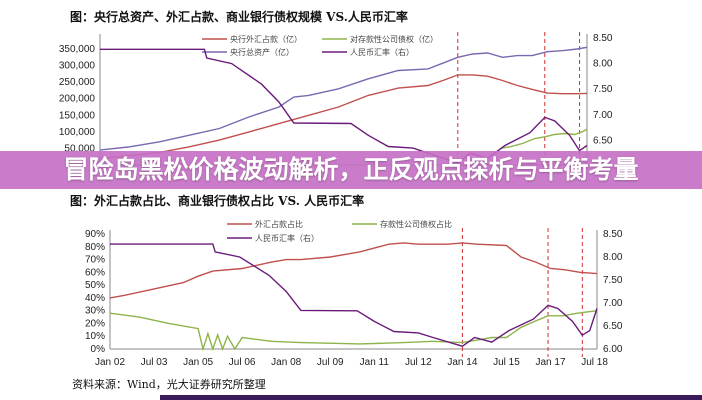  Describe the element at coordinates (77, 132) in the screenshot. I see `left-tick-label: 100,000` at that location.